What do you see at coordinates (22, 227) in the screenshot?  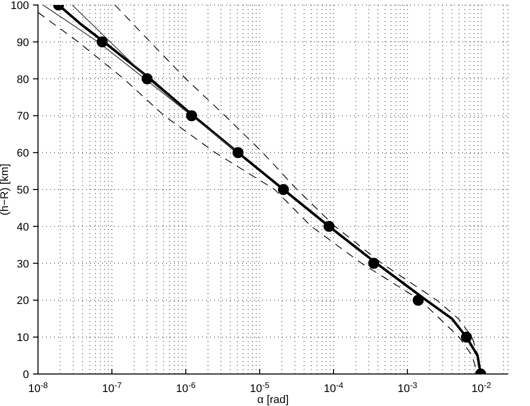 I see `y-tick-label: 40` at bounding box center [22, 227].